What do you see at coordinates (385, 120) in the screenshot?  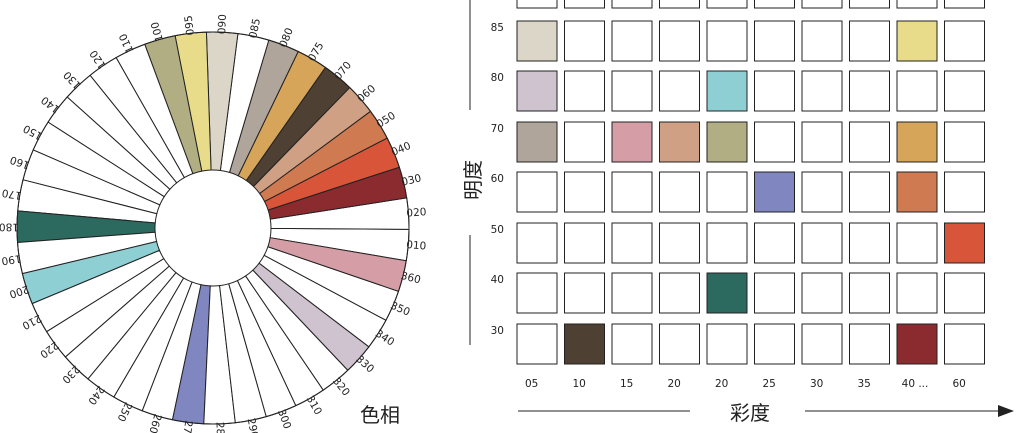 I see `hue-label: 050` at bounding box center [385, 120].